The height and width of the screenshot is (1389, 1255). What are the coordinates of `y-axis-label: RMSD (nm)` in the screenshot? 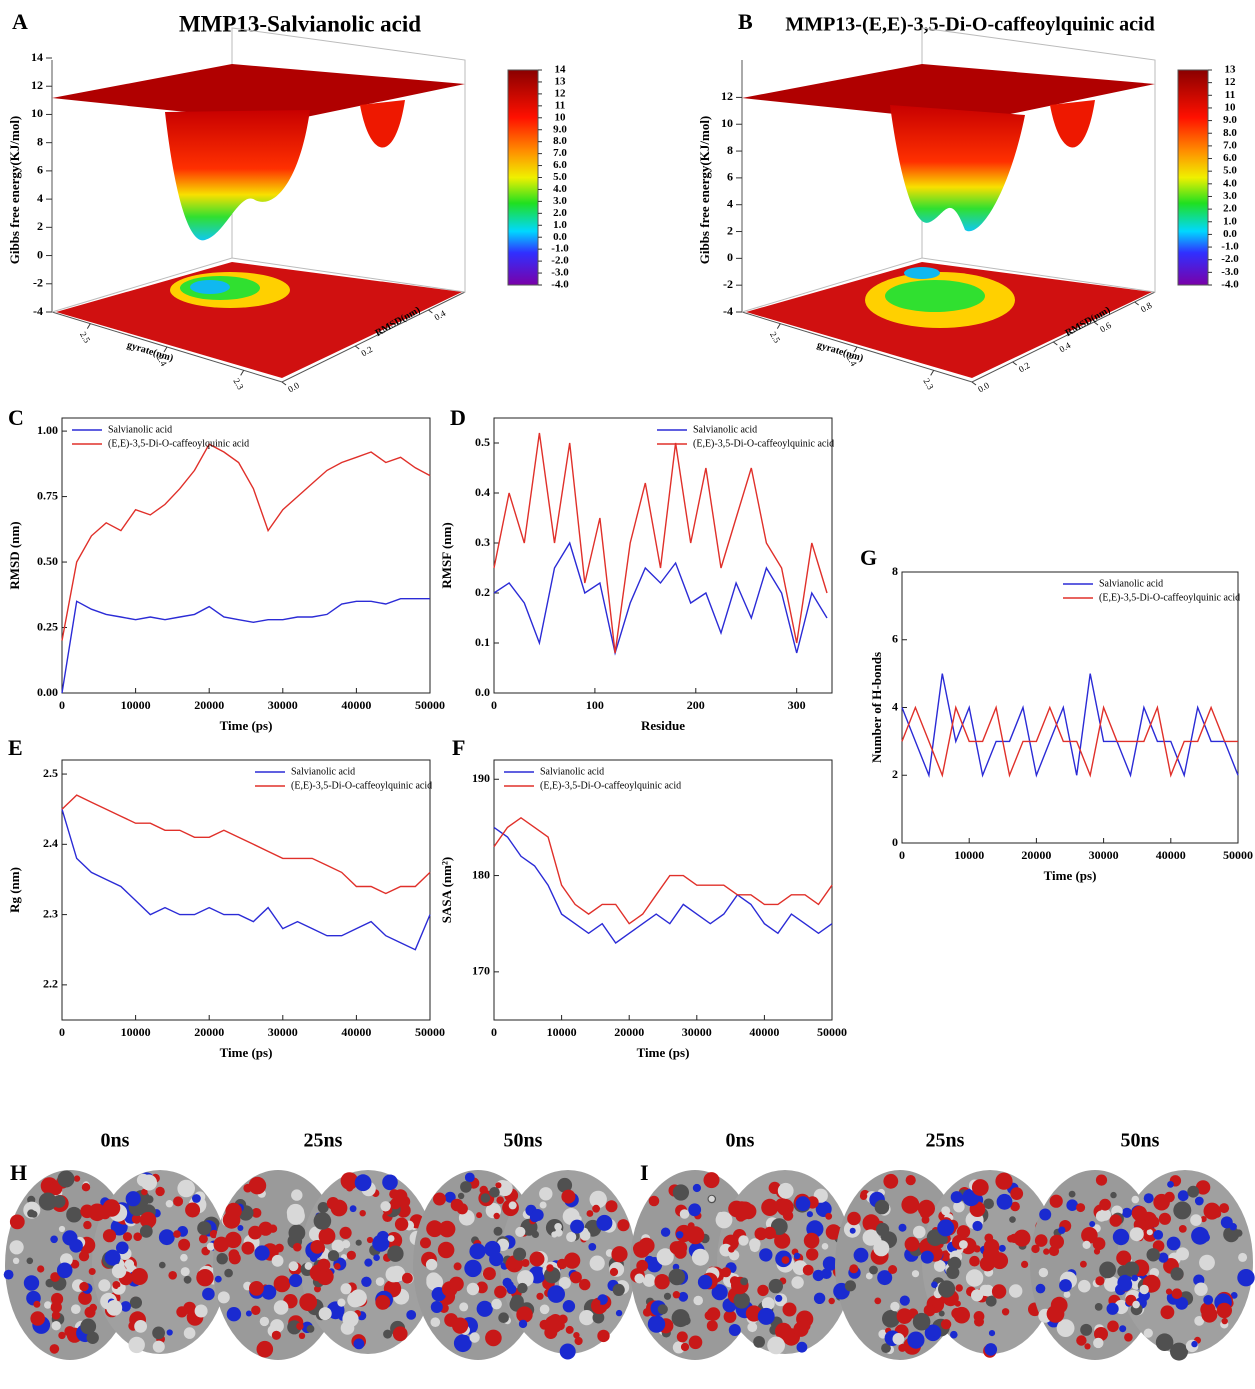 It's located at (14, 555).